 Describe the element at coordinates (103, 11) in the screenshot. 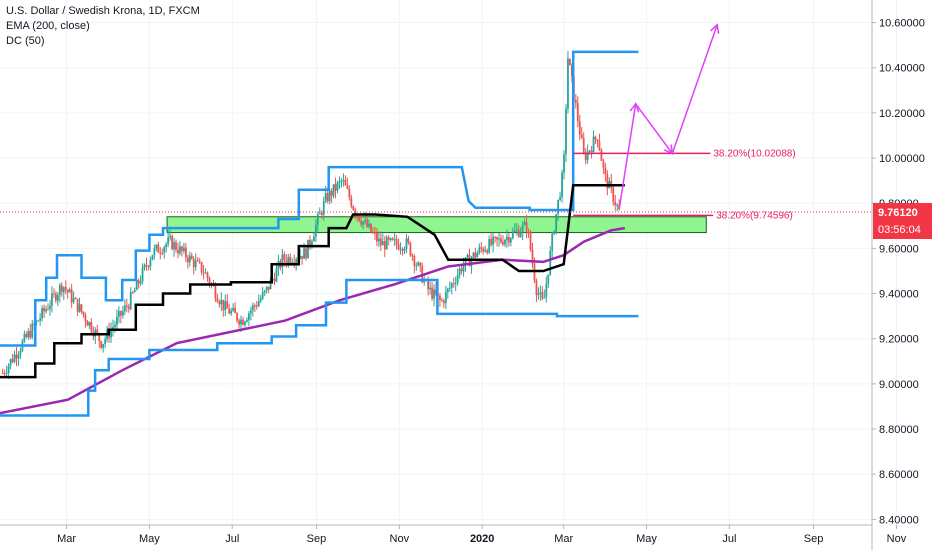

I see `chart-title: U.S. Dollar / Swedish Krona, 1D, FXCM` at that location.